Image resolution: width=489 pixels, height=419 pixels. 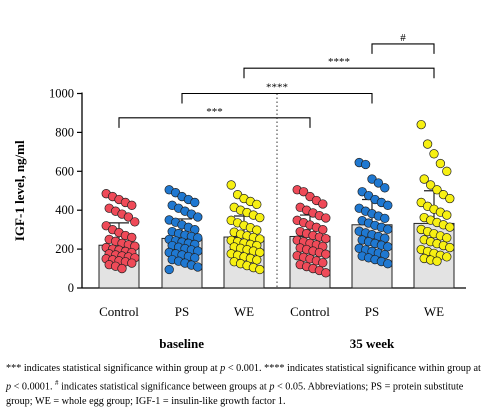 I want to click on y-tick-label: 400, so click(x=64, y=210).